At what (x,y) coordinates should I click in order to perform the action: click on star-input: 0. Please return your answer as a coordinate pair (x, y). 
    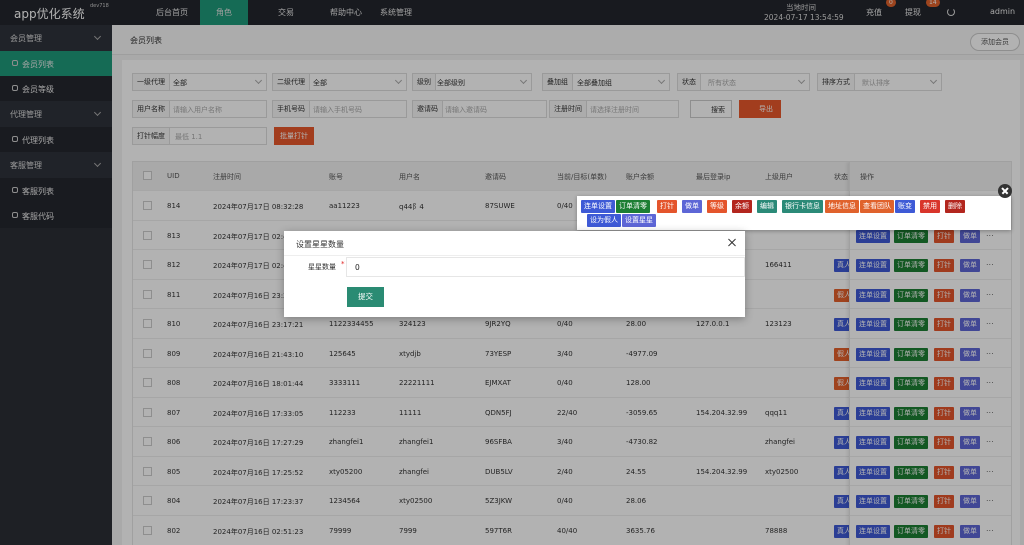
    Looking at the image, I should click on (545, 267).